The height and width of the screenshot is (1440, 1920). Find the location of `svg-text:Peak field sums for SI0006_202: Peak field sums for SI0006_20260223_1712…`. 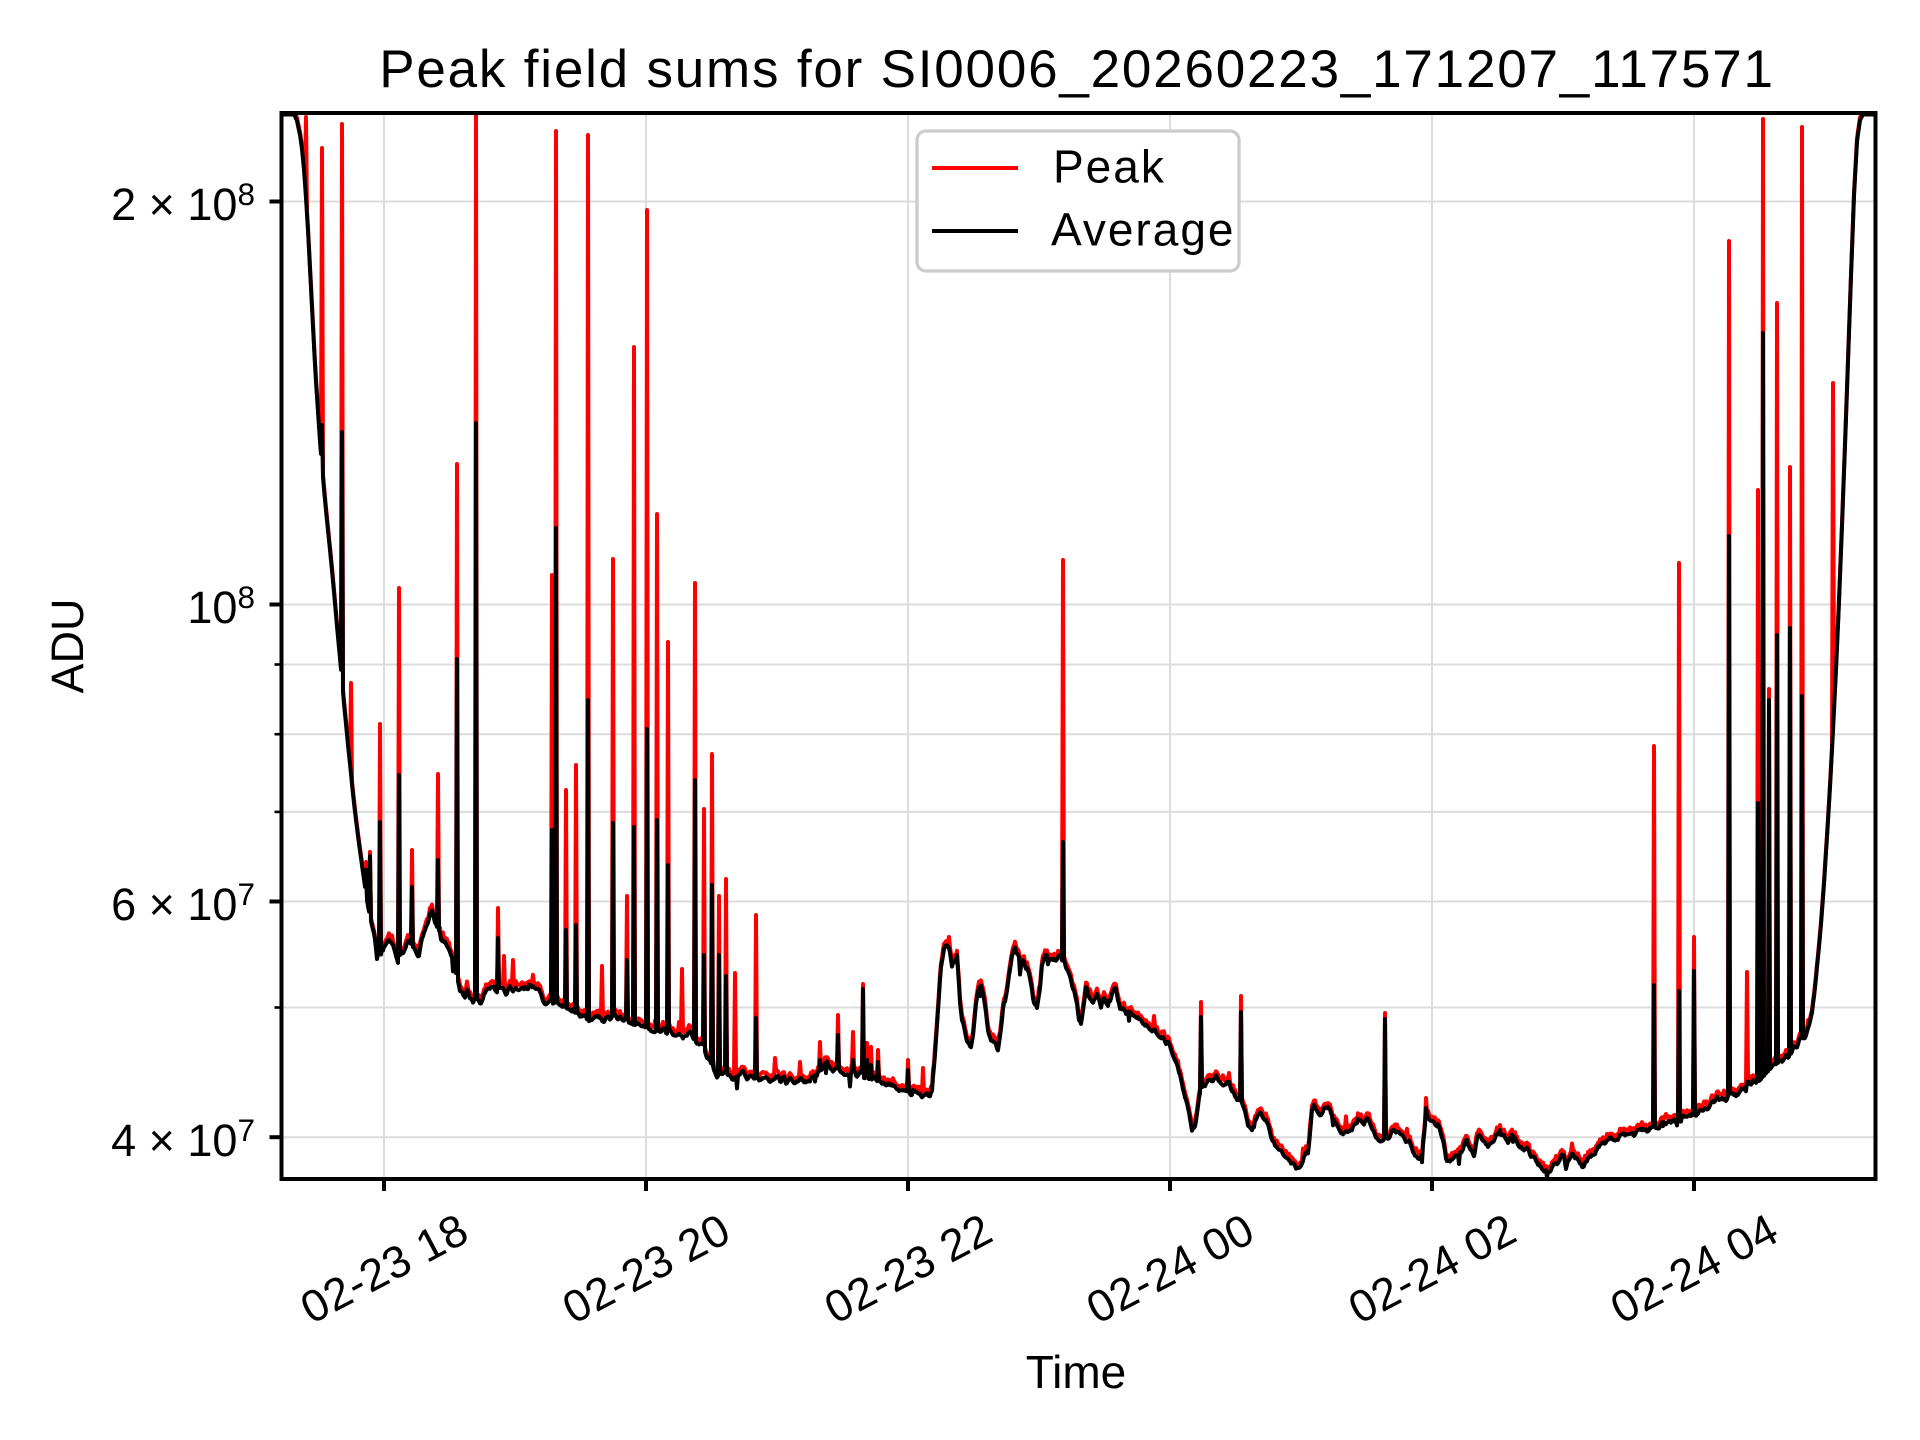

svg-text:Peak field sums for SI0006_202: Peak field sums for SI0006_20260223_1712… is located at coordinates (1077, 69).